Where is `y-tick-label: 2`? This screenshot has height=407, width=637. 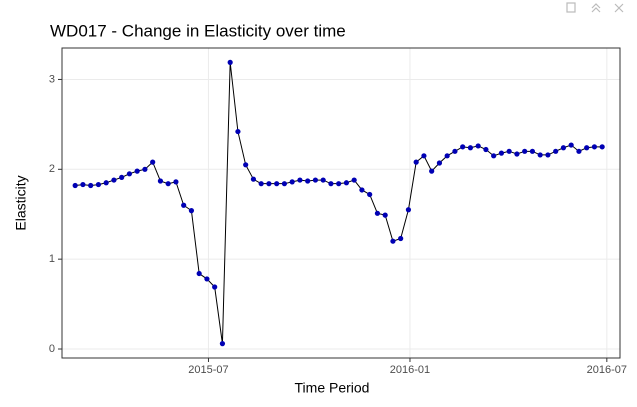 y-tick-label: 2 is located at coordinates (52, 169).